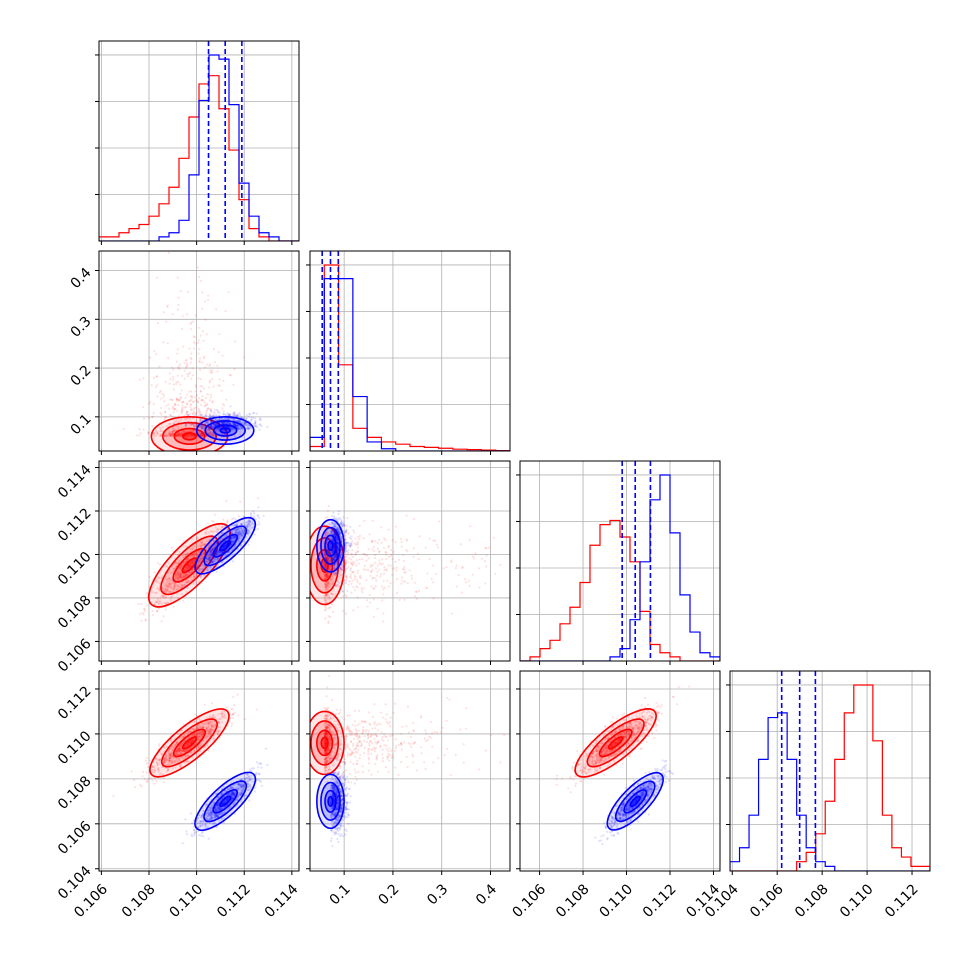 The height and width of the screenshot is (970, 970). I want to click on panel-content, so click(410, 351).